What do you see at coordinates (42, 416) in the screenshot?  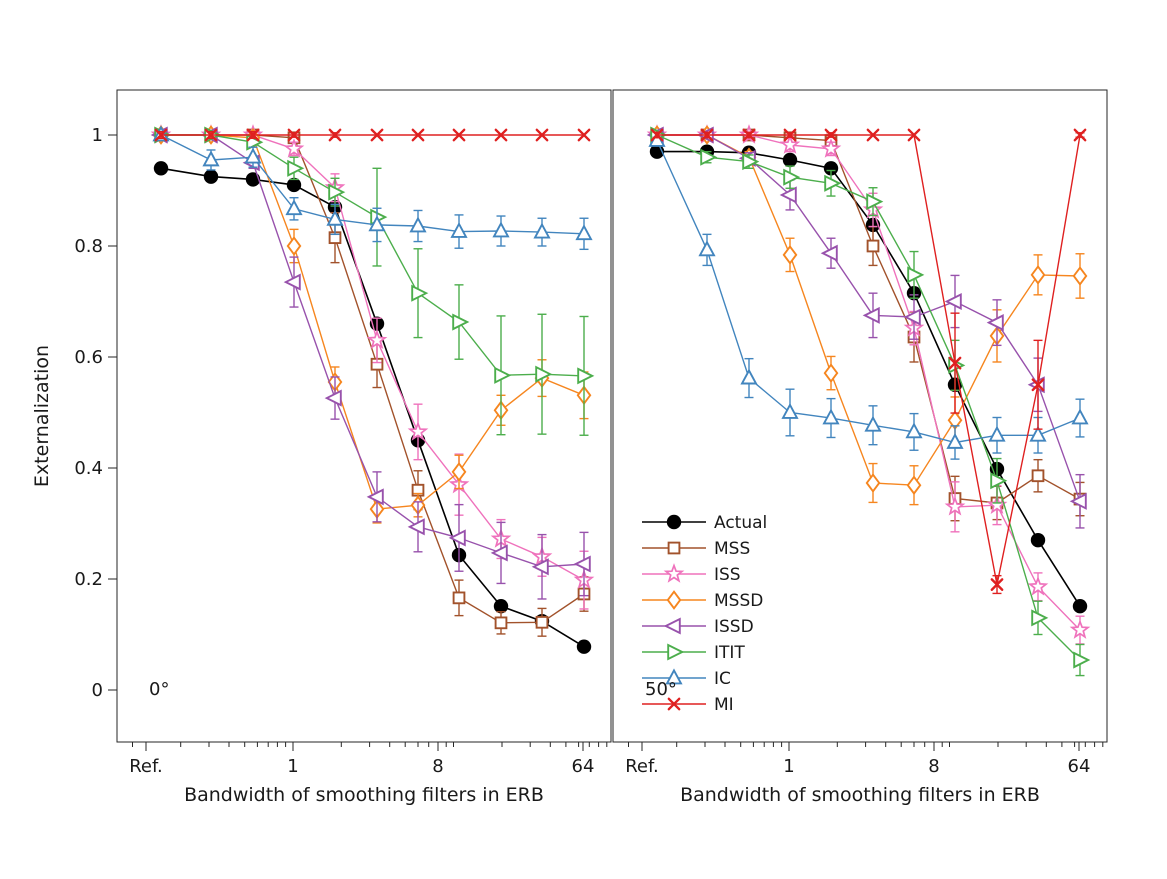 I see `y-axis-label: Externalization` at bounding box center [42, 416].